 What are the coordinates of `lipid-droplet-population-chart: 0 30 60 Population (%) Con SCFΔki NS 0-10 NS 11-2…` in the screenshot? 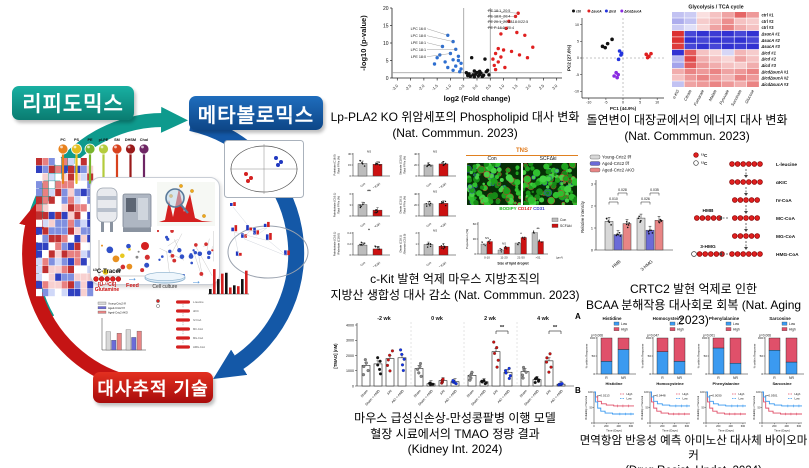 It's located at (518, 241).